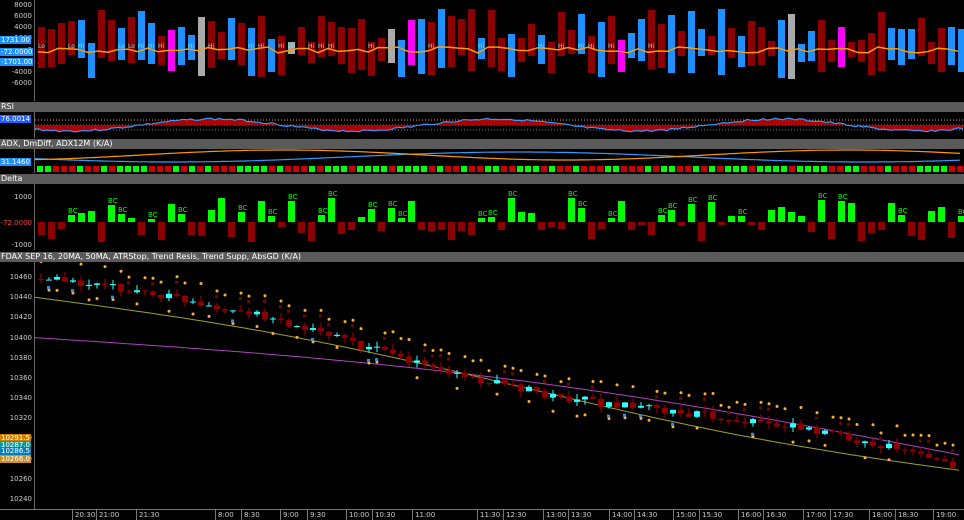 The width and height of the screenshot is (964, 520). Describe the element at coordinates (15, 445) in the screenshot. I see `price-tag-ma: 10287.0` at that location.